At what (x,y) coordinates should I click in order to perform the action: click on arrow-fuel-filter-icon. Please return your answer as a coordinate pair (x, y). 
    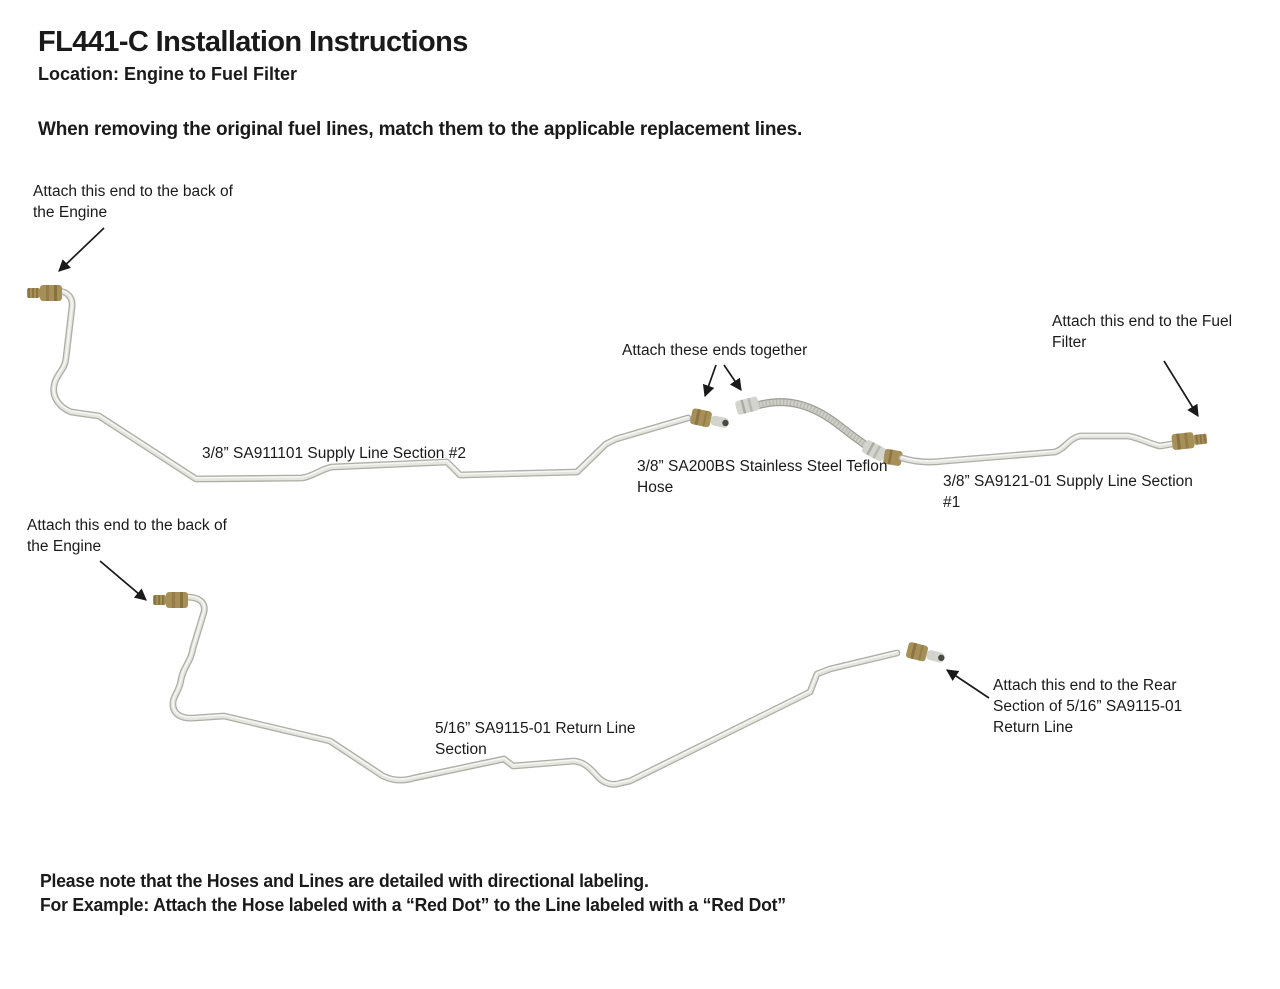
    Looking at the image, I should click on (1181, 389).